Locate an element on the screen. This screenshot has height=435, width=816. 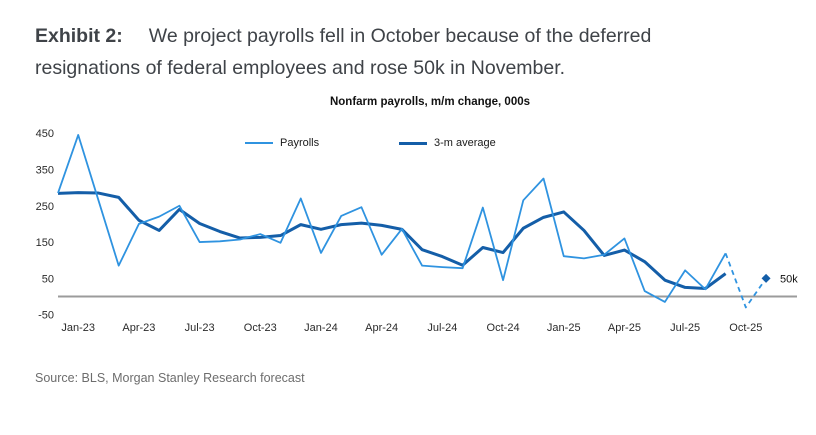
x-axis-label: Oct-24 is located at coordinates (503, 328).